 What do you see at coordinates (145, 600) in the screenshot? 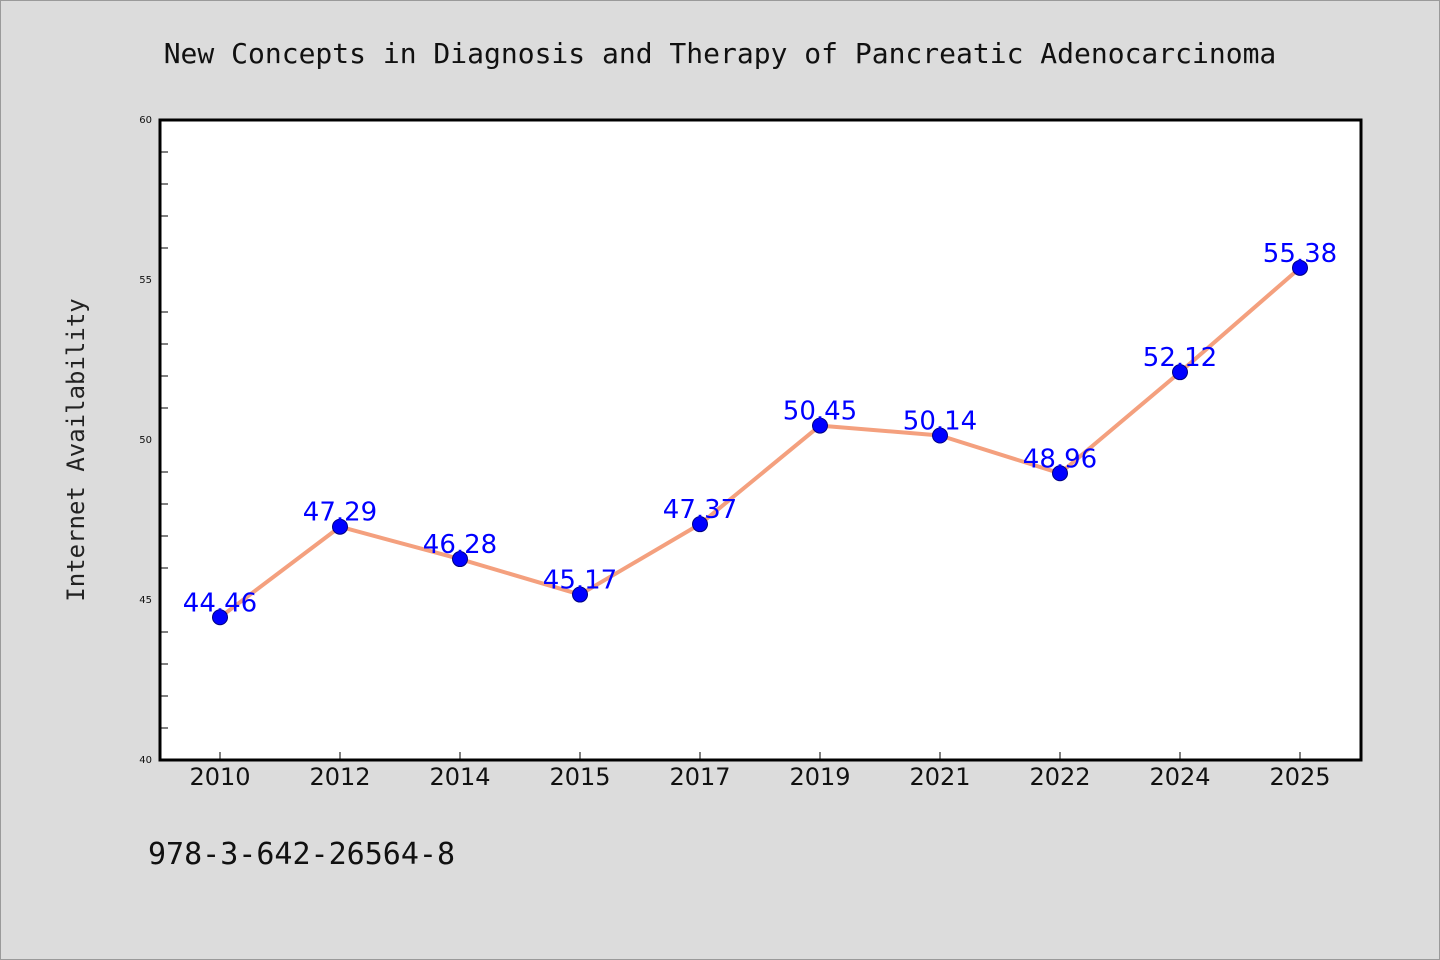
I see `y-tick-label: 45` at bounding box center [145, 600].